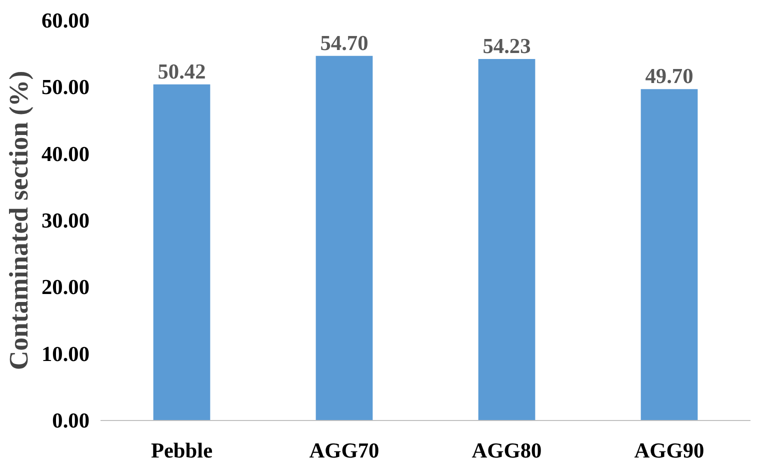 The image size is (765, 465). I want to click on y-tick-label: 60.00, so click(66, 20).